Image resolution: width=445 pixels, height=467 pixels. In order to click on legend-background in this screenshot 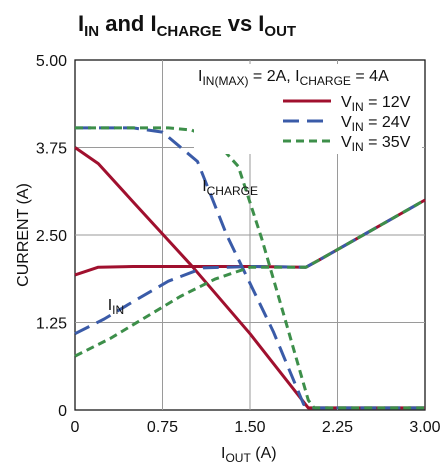, I will do `click(308, 109)`.